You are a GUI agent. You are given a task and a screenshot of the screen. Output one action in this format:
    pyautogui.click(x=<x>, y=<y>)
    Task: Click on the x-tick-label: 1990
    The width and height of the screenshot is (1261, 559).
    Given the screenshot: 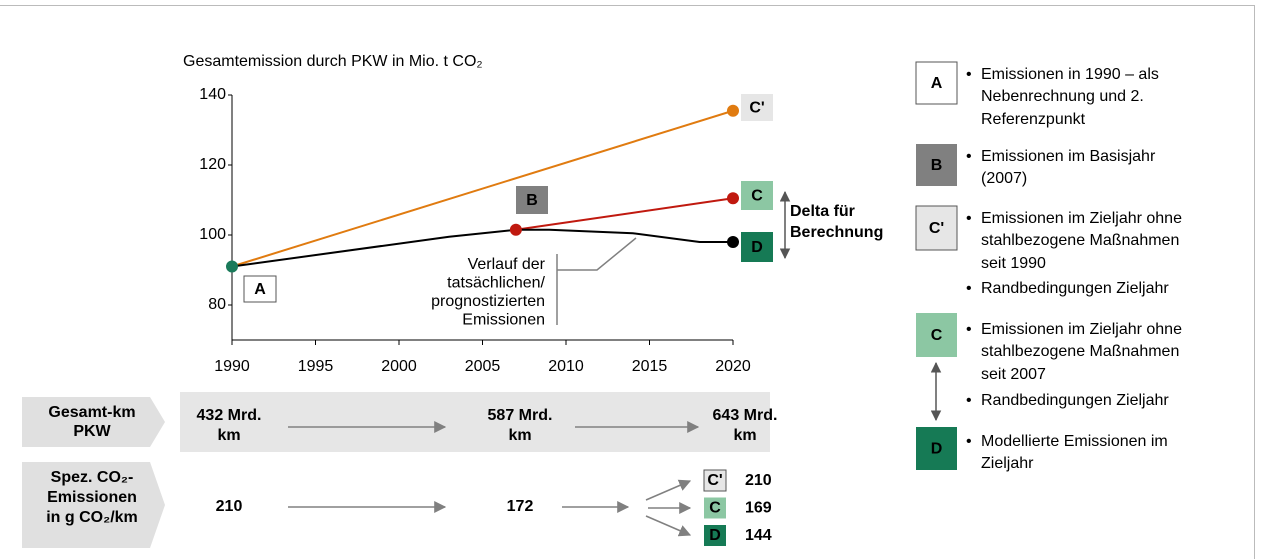 What is the action you would take?
    pyautogui.click(x=232, y=366)
    